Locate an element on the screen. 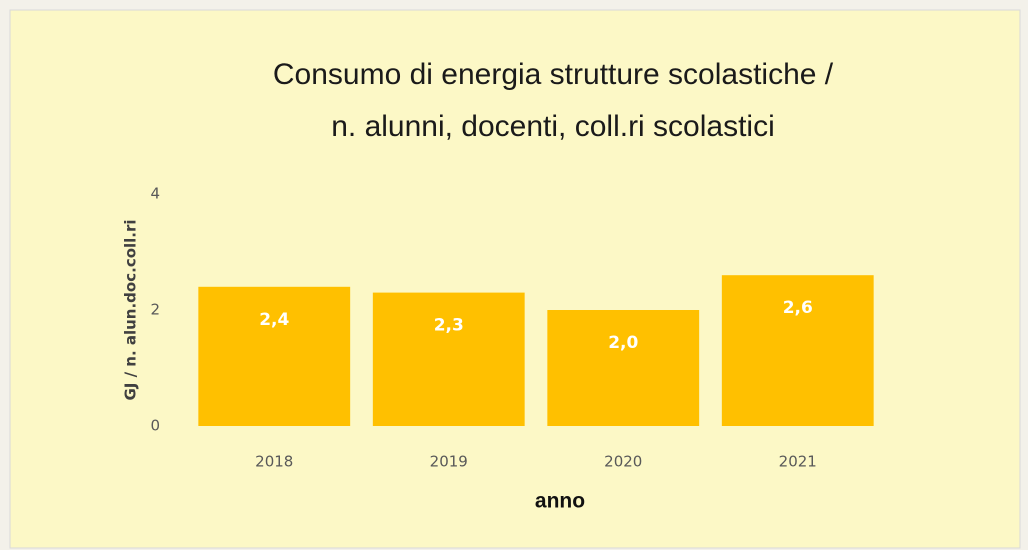 The height and width of the screenshot is (550, 1028). data-label: 2,6 is located at coordinates (798, 308).